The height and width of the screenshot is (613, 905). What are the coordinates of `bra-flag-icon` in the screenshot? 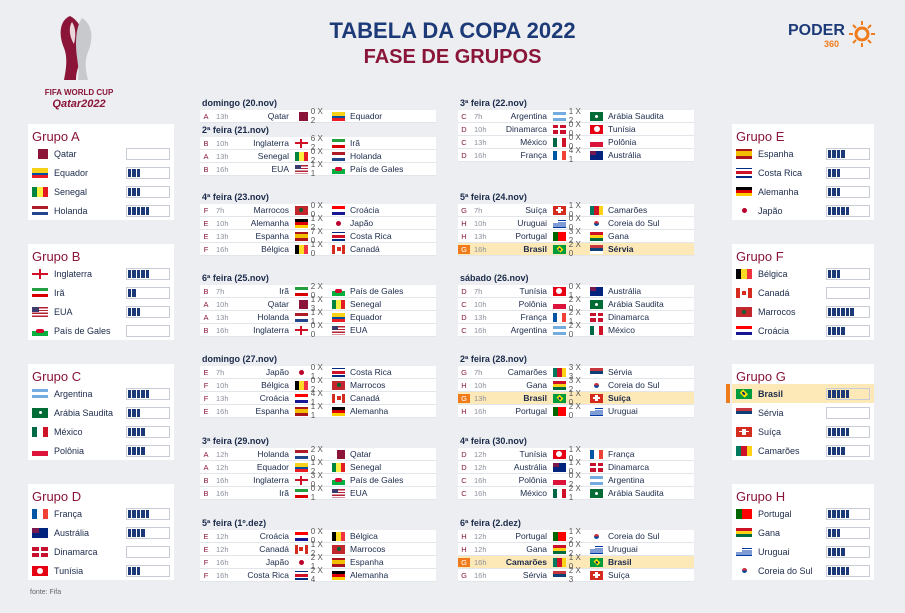 It's located at (596, 562).